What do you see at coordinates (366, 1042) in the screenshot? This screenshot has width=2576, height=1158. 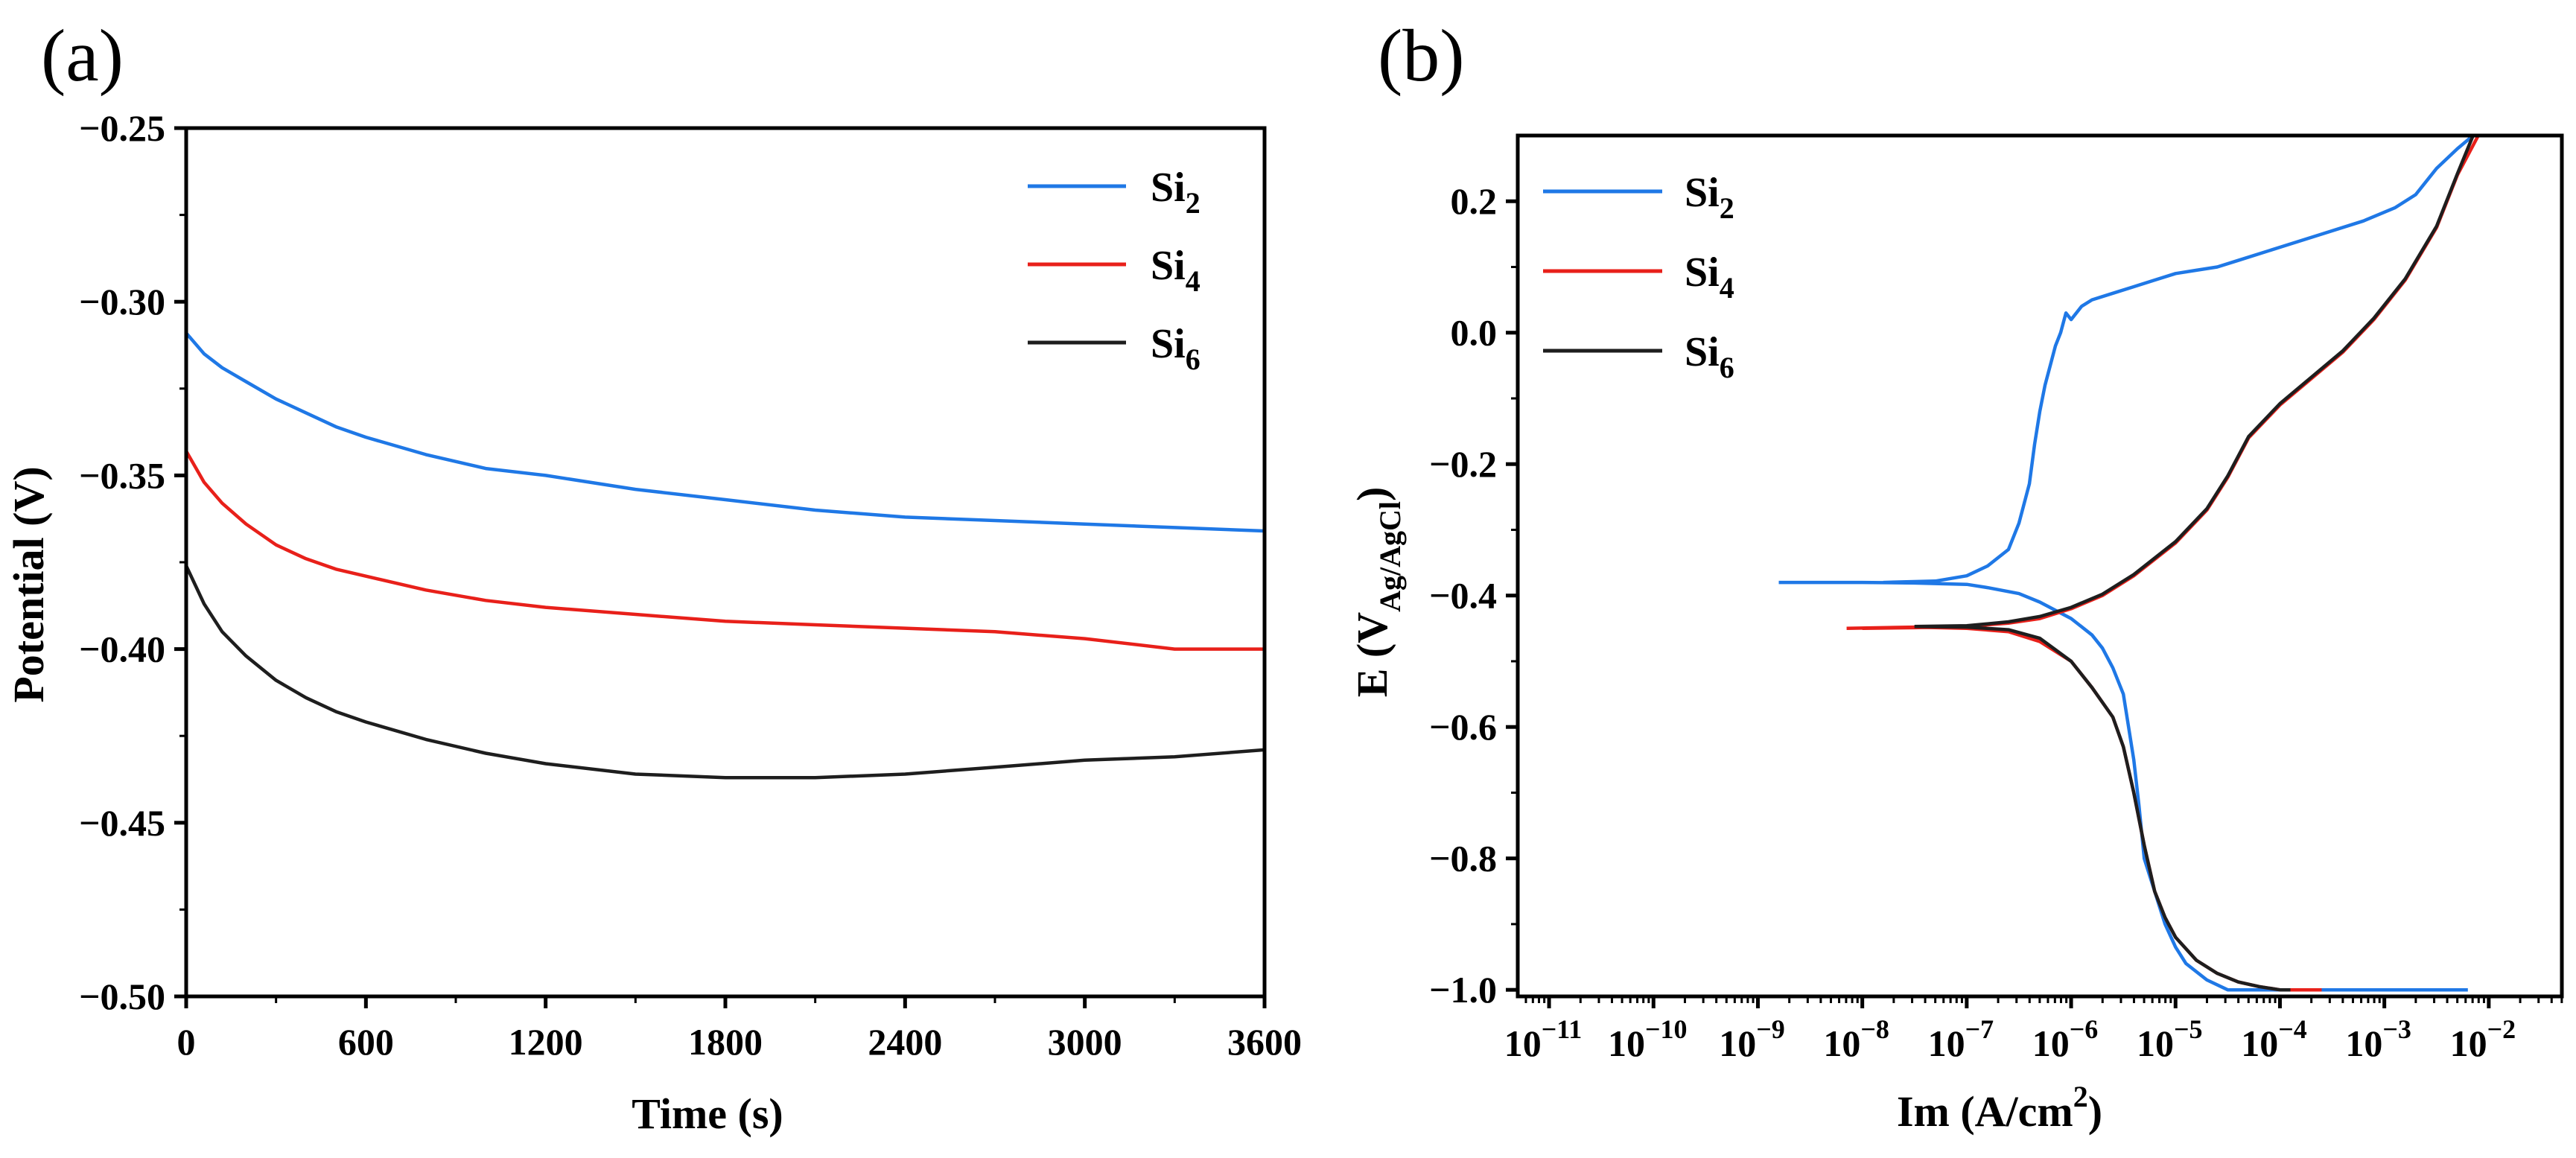 I see `x-tick-label: 600` at bounding box center [366, 1042].